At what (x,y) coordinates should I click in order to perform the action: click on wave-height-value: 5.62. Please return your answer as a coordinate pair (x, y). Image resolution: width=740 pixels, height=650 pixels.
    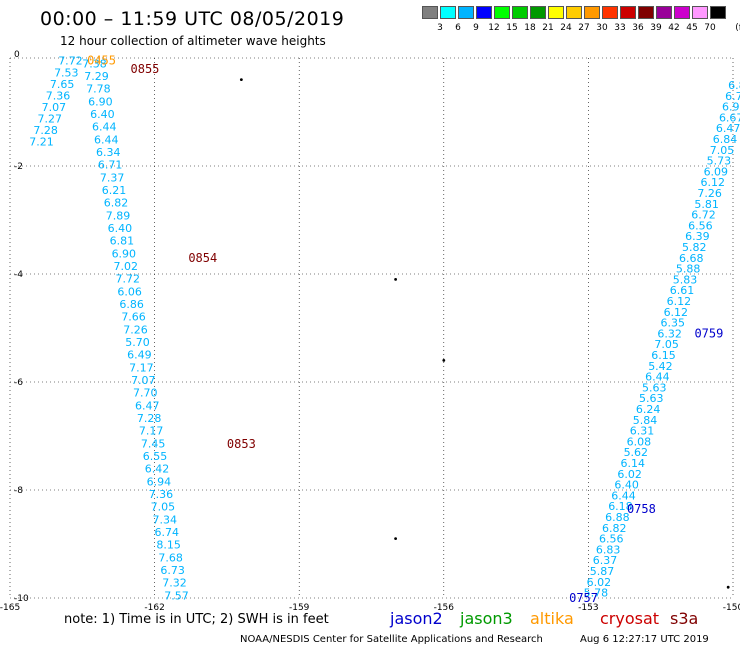
    Looking at the image, I should click on (636, 452).